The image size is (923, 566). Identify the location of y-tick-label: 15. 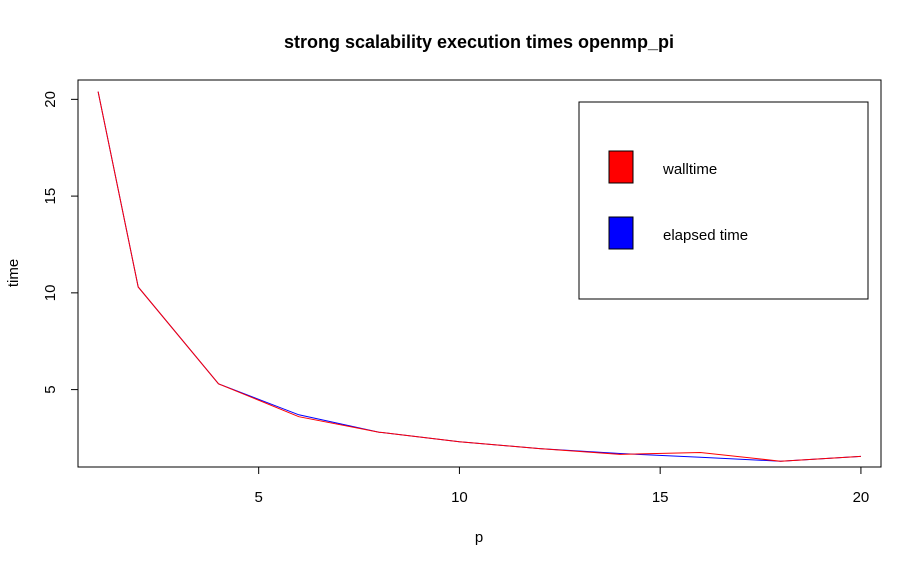
(50, 196).